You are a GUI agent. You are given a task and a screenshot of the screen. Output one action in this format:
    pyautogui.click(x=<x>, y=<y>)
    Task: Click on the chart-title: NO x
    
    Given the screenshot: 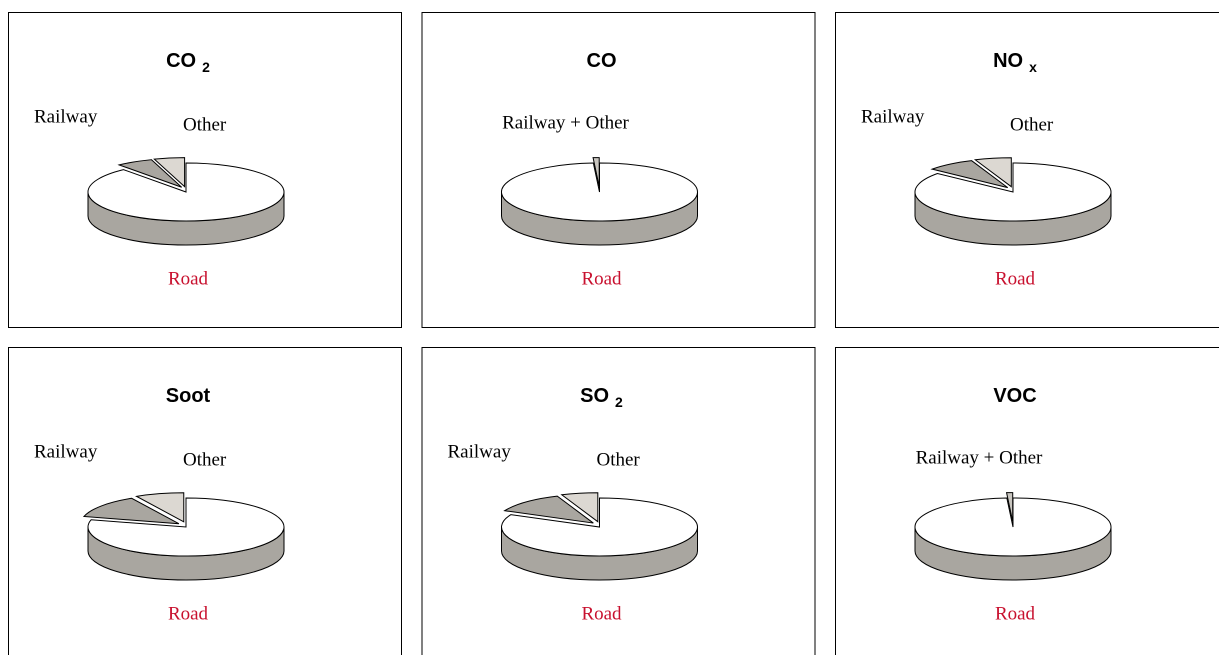 What is the action you would take?
    pyautogui.click(x=1015, y=62)
    